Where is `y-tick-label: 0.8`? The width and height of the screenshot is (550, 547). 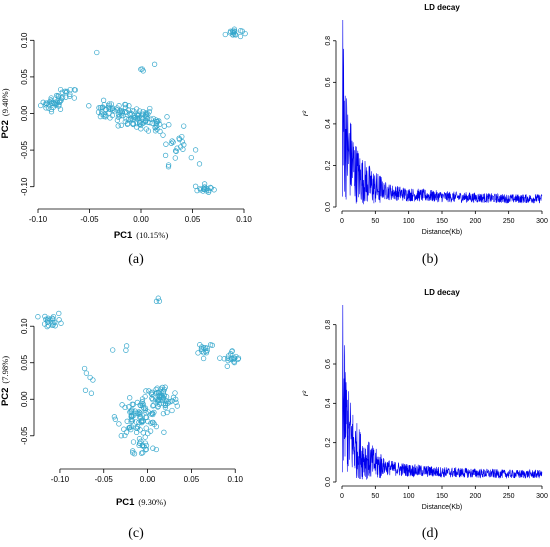 y-tick-label: 0.8 is located at coordinates (328, 325).